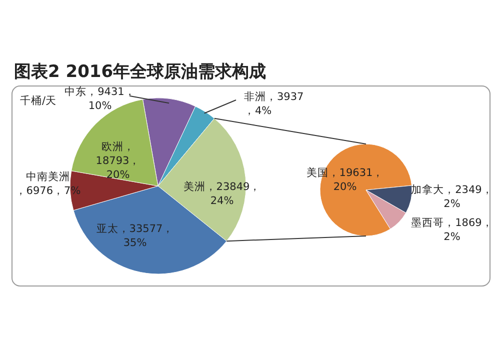  What do you see at coordinates (100, 98) in the screenshot?
I see `slice-label: 中东，9431， 10%` at bounding box center [100, 98].